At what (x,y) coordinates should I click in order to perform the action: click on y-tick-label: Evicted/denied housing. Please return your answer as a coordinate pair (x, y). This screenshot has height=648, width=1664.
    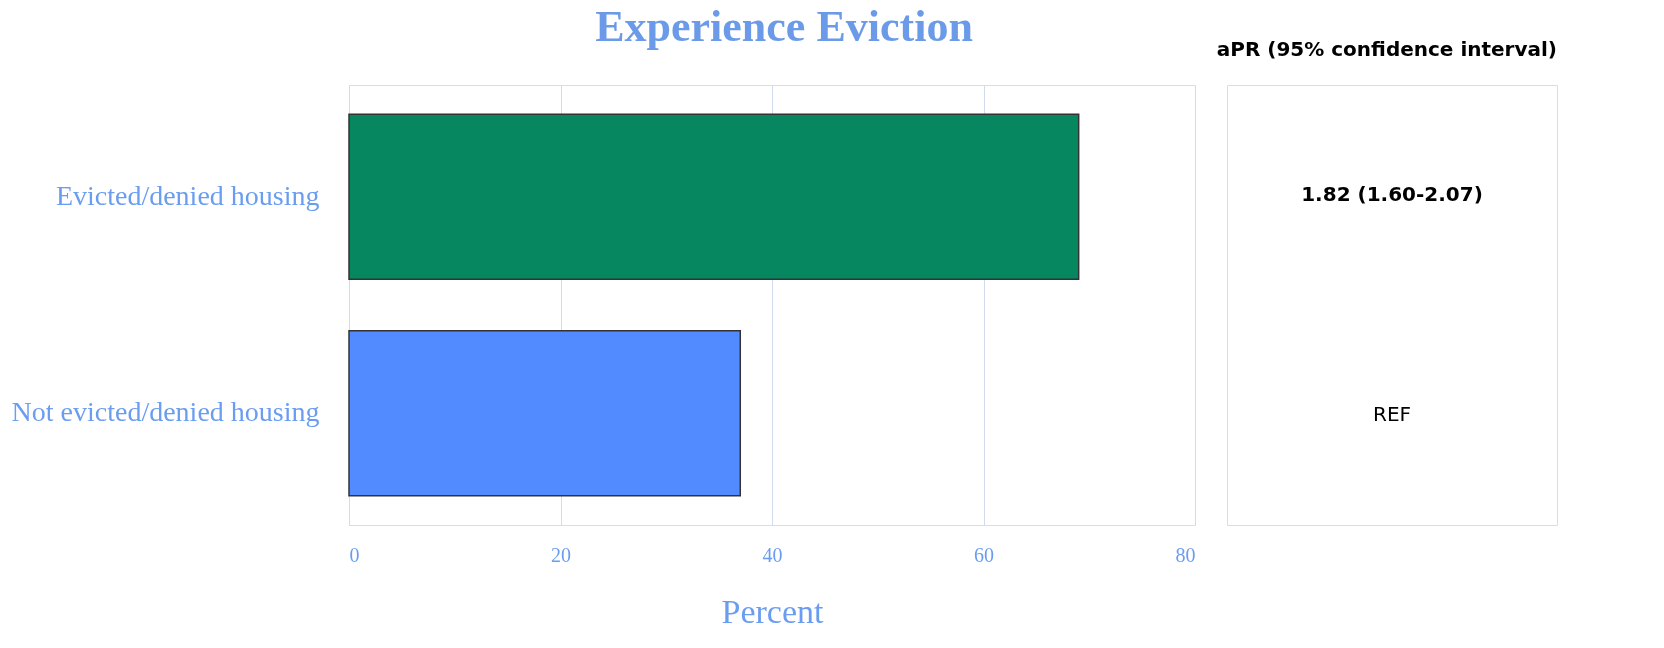
    Looking at the image, I should click on (187, 195).